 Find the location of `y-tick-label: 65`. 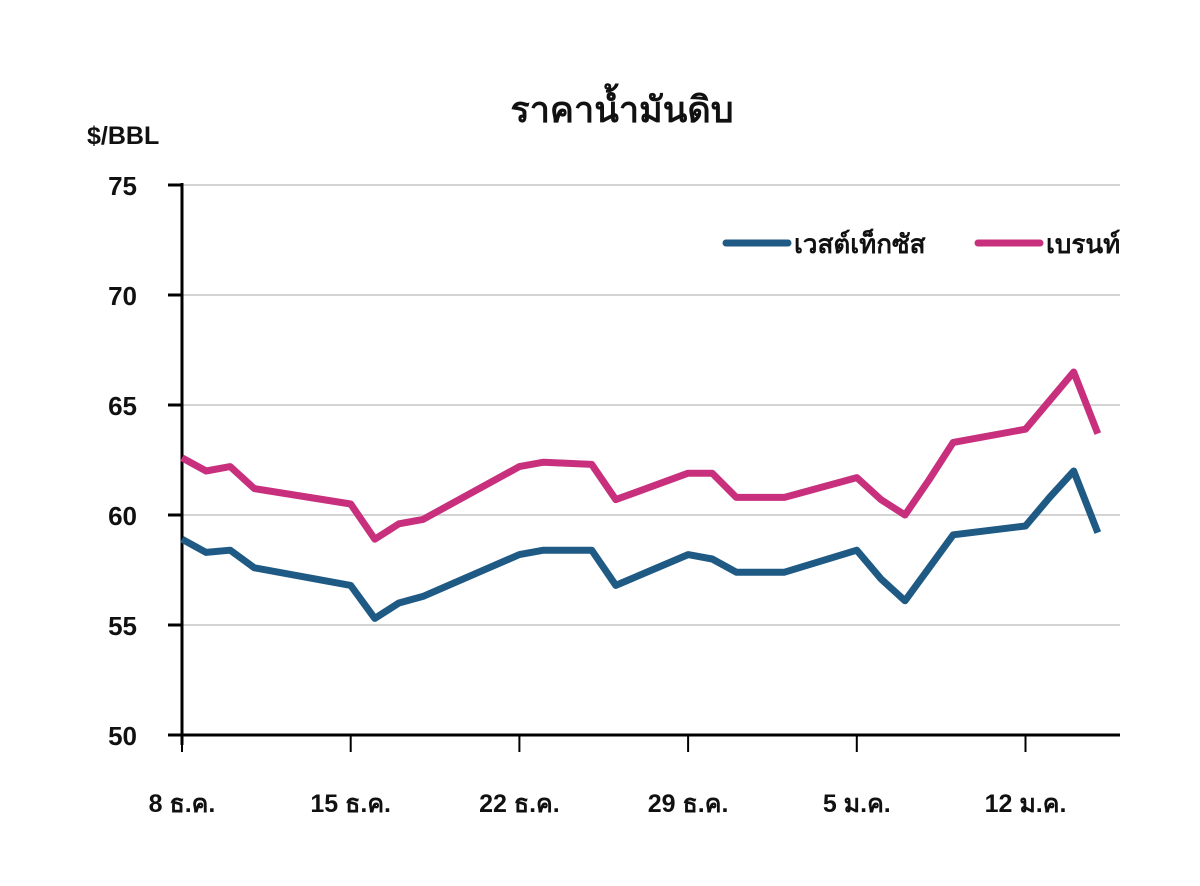

y-tick-label: 65 is located at coordinates (122, 406).